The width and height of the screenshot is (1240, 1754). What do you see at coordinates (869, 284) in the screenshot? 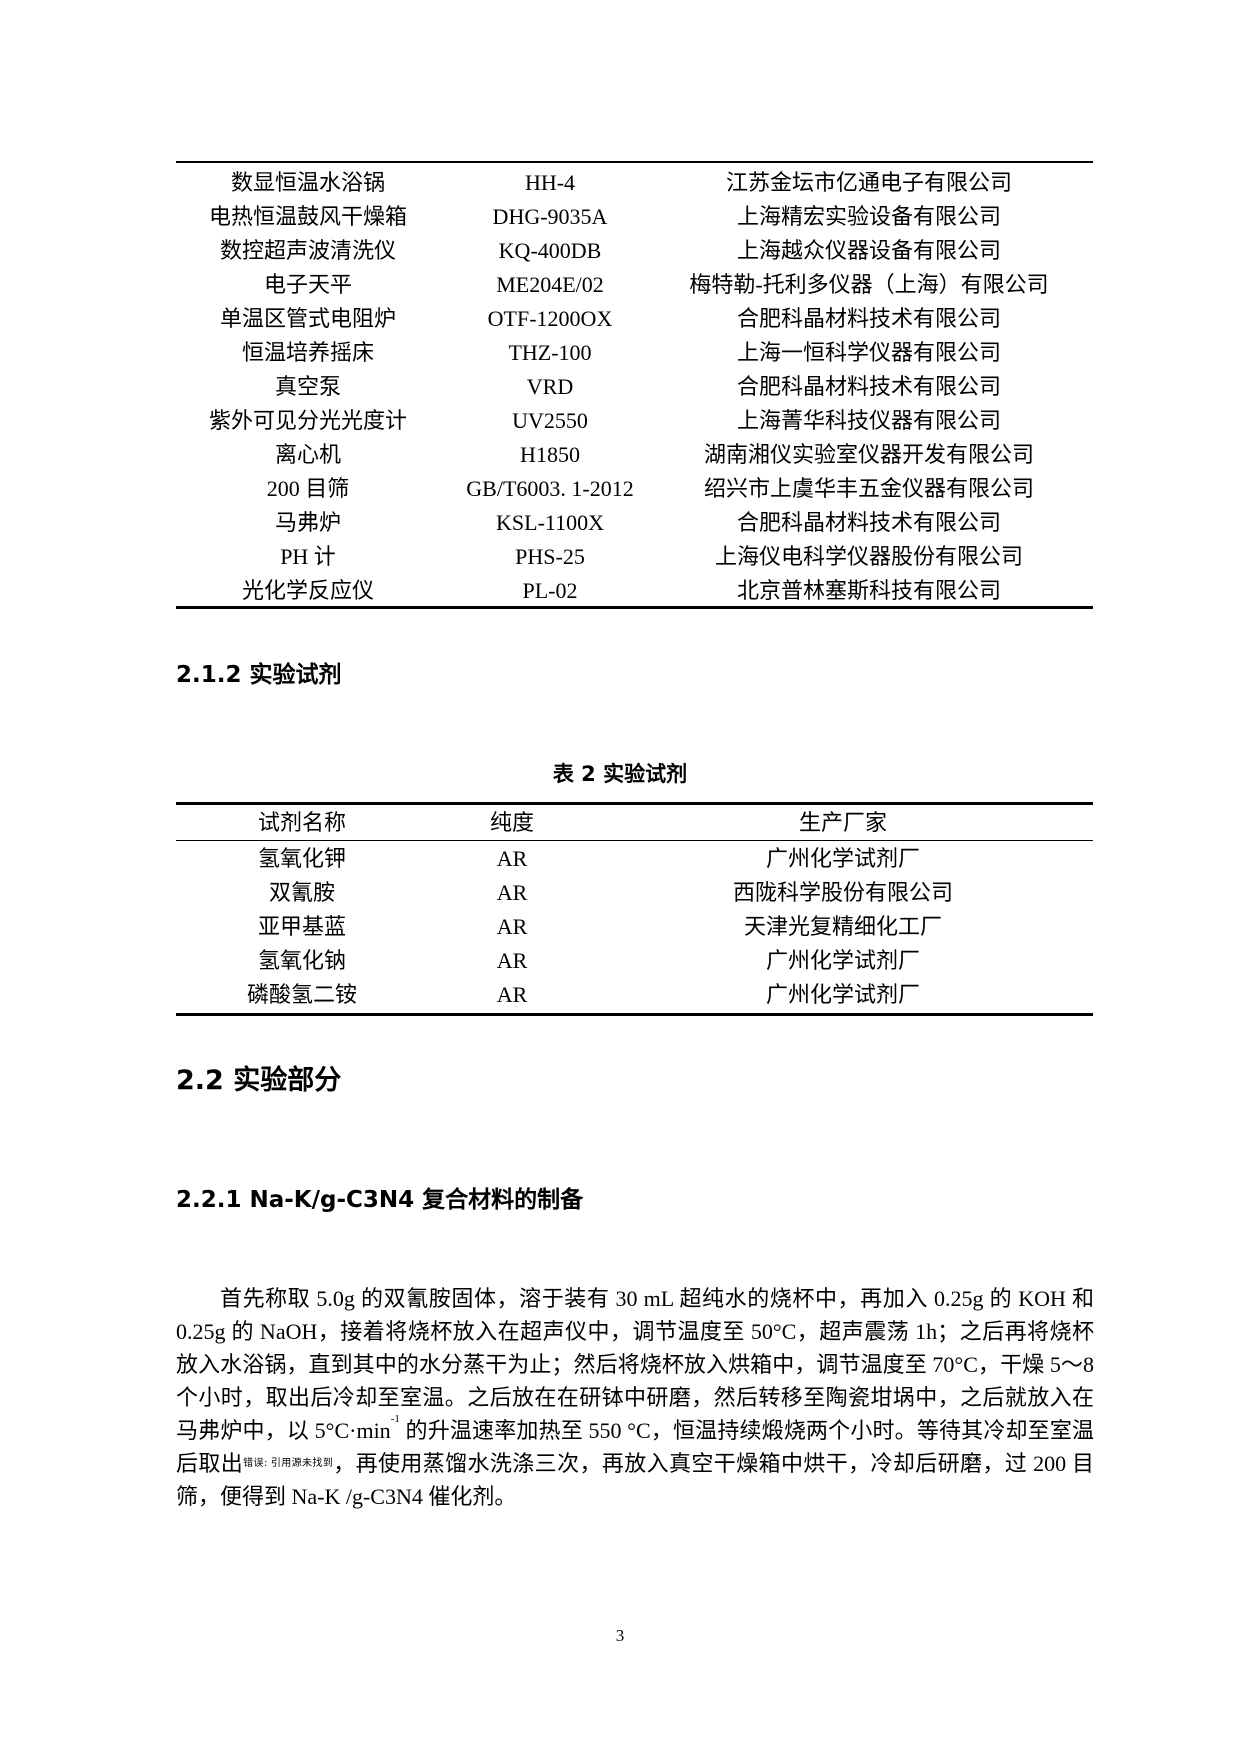
I see `table-cell: 梅特勒-托利多仪器（上海）有限公司` at bounding box center [869, 284].